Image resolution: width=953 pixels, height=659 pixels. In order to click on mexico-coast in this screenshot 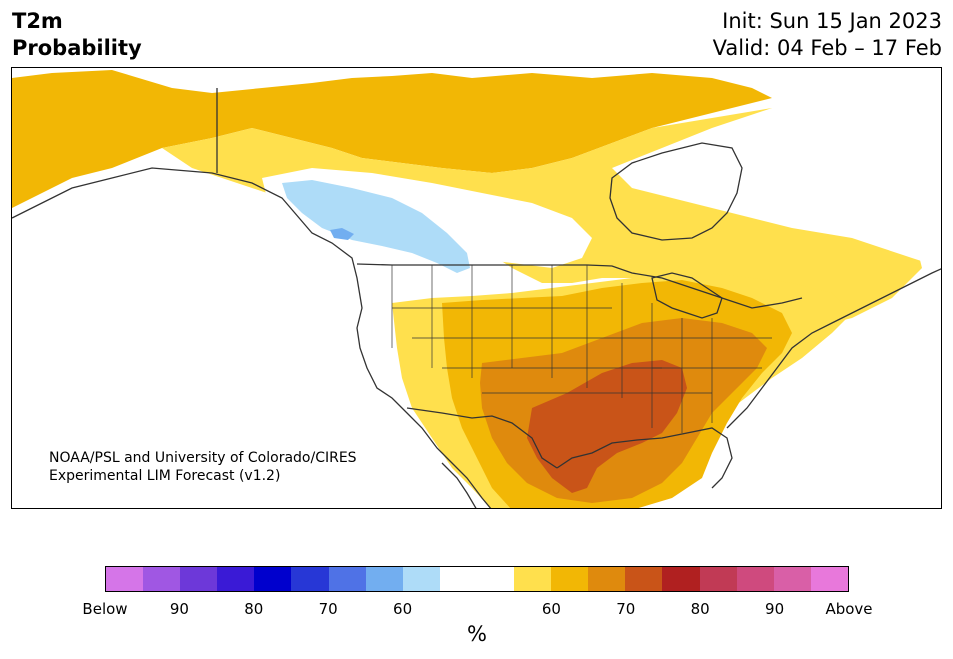, I will do `click(459, 485)`.